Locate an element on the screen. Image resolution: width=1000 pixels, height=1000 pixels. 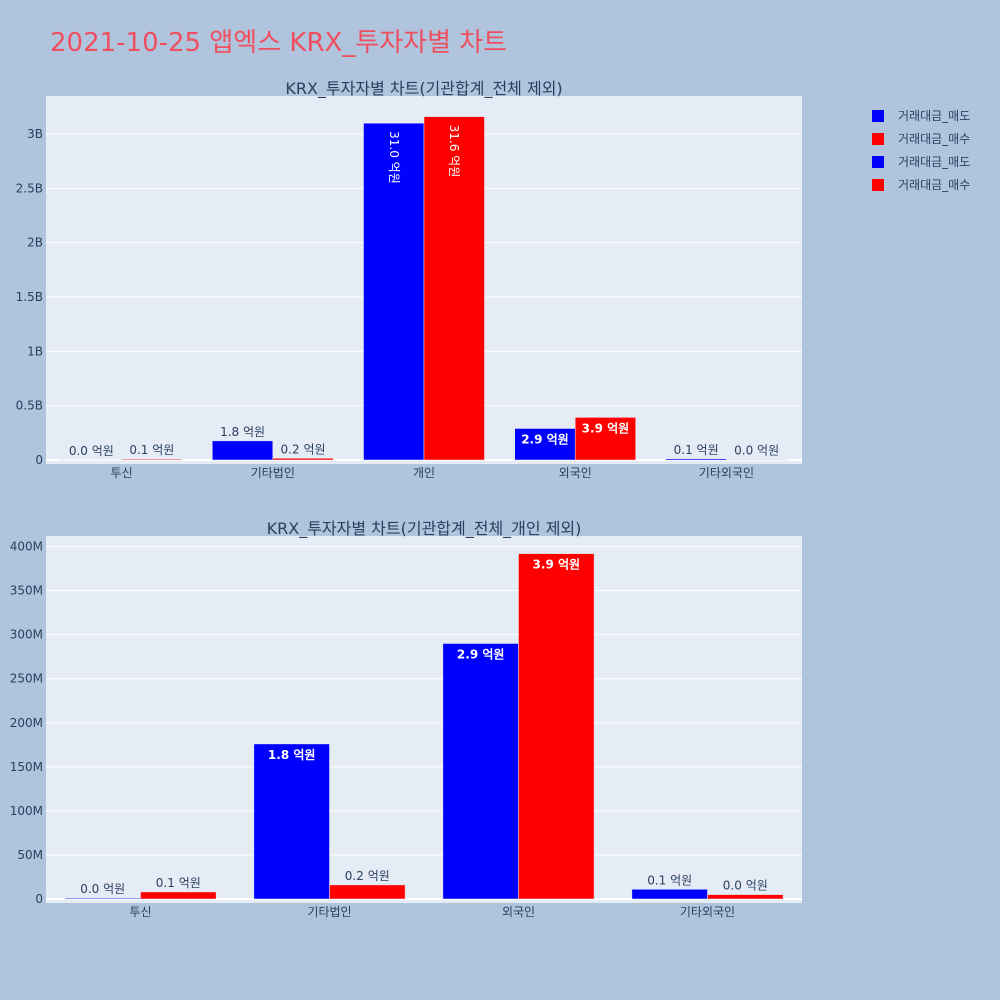
y-tick-label: 300M is located at coordinates (26, 635).